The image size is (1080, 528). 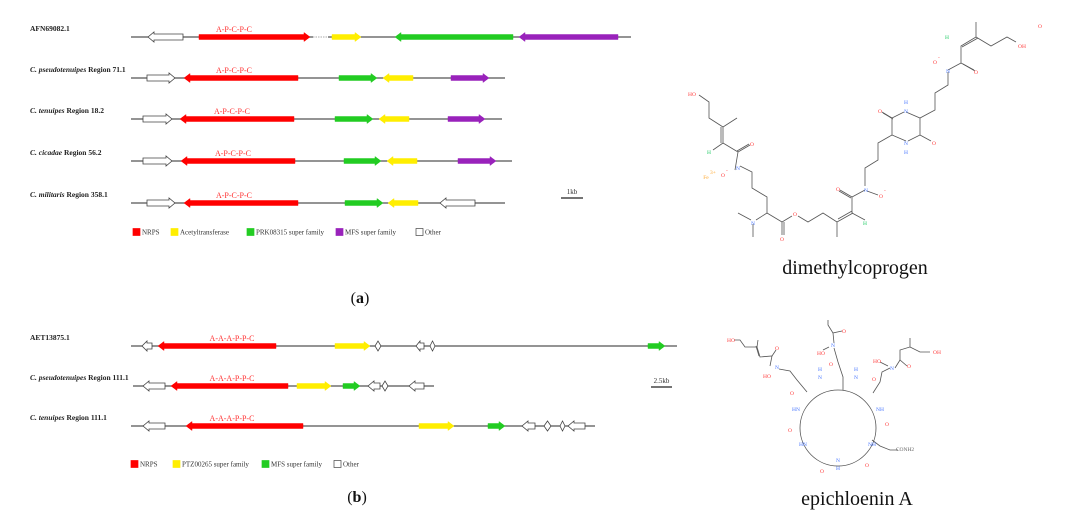 What do you see at coordinates (68, 417) in the screenshot?
I see `cluster-label: C. tenuipes Region 111.1` at bounding box center [68, 417].